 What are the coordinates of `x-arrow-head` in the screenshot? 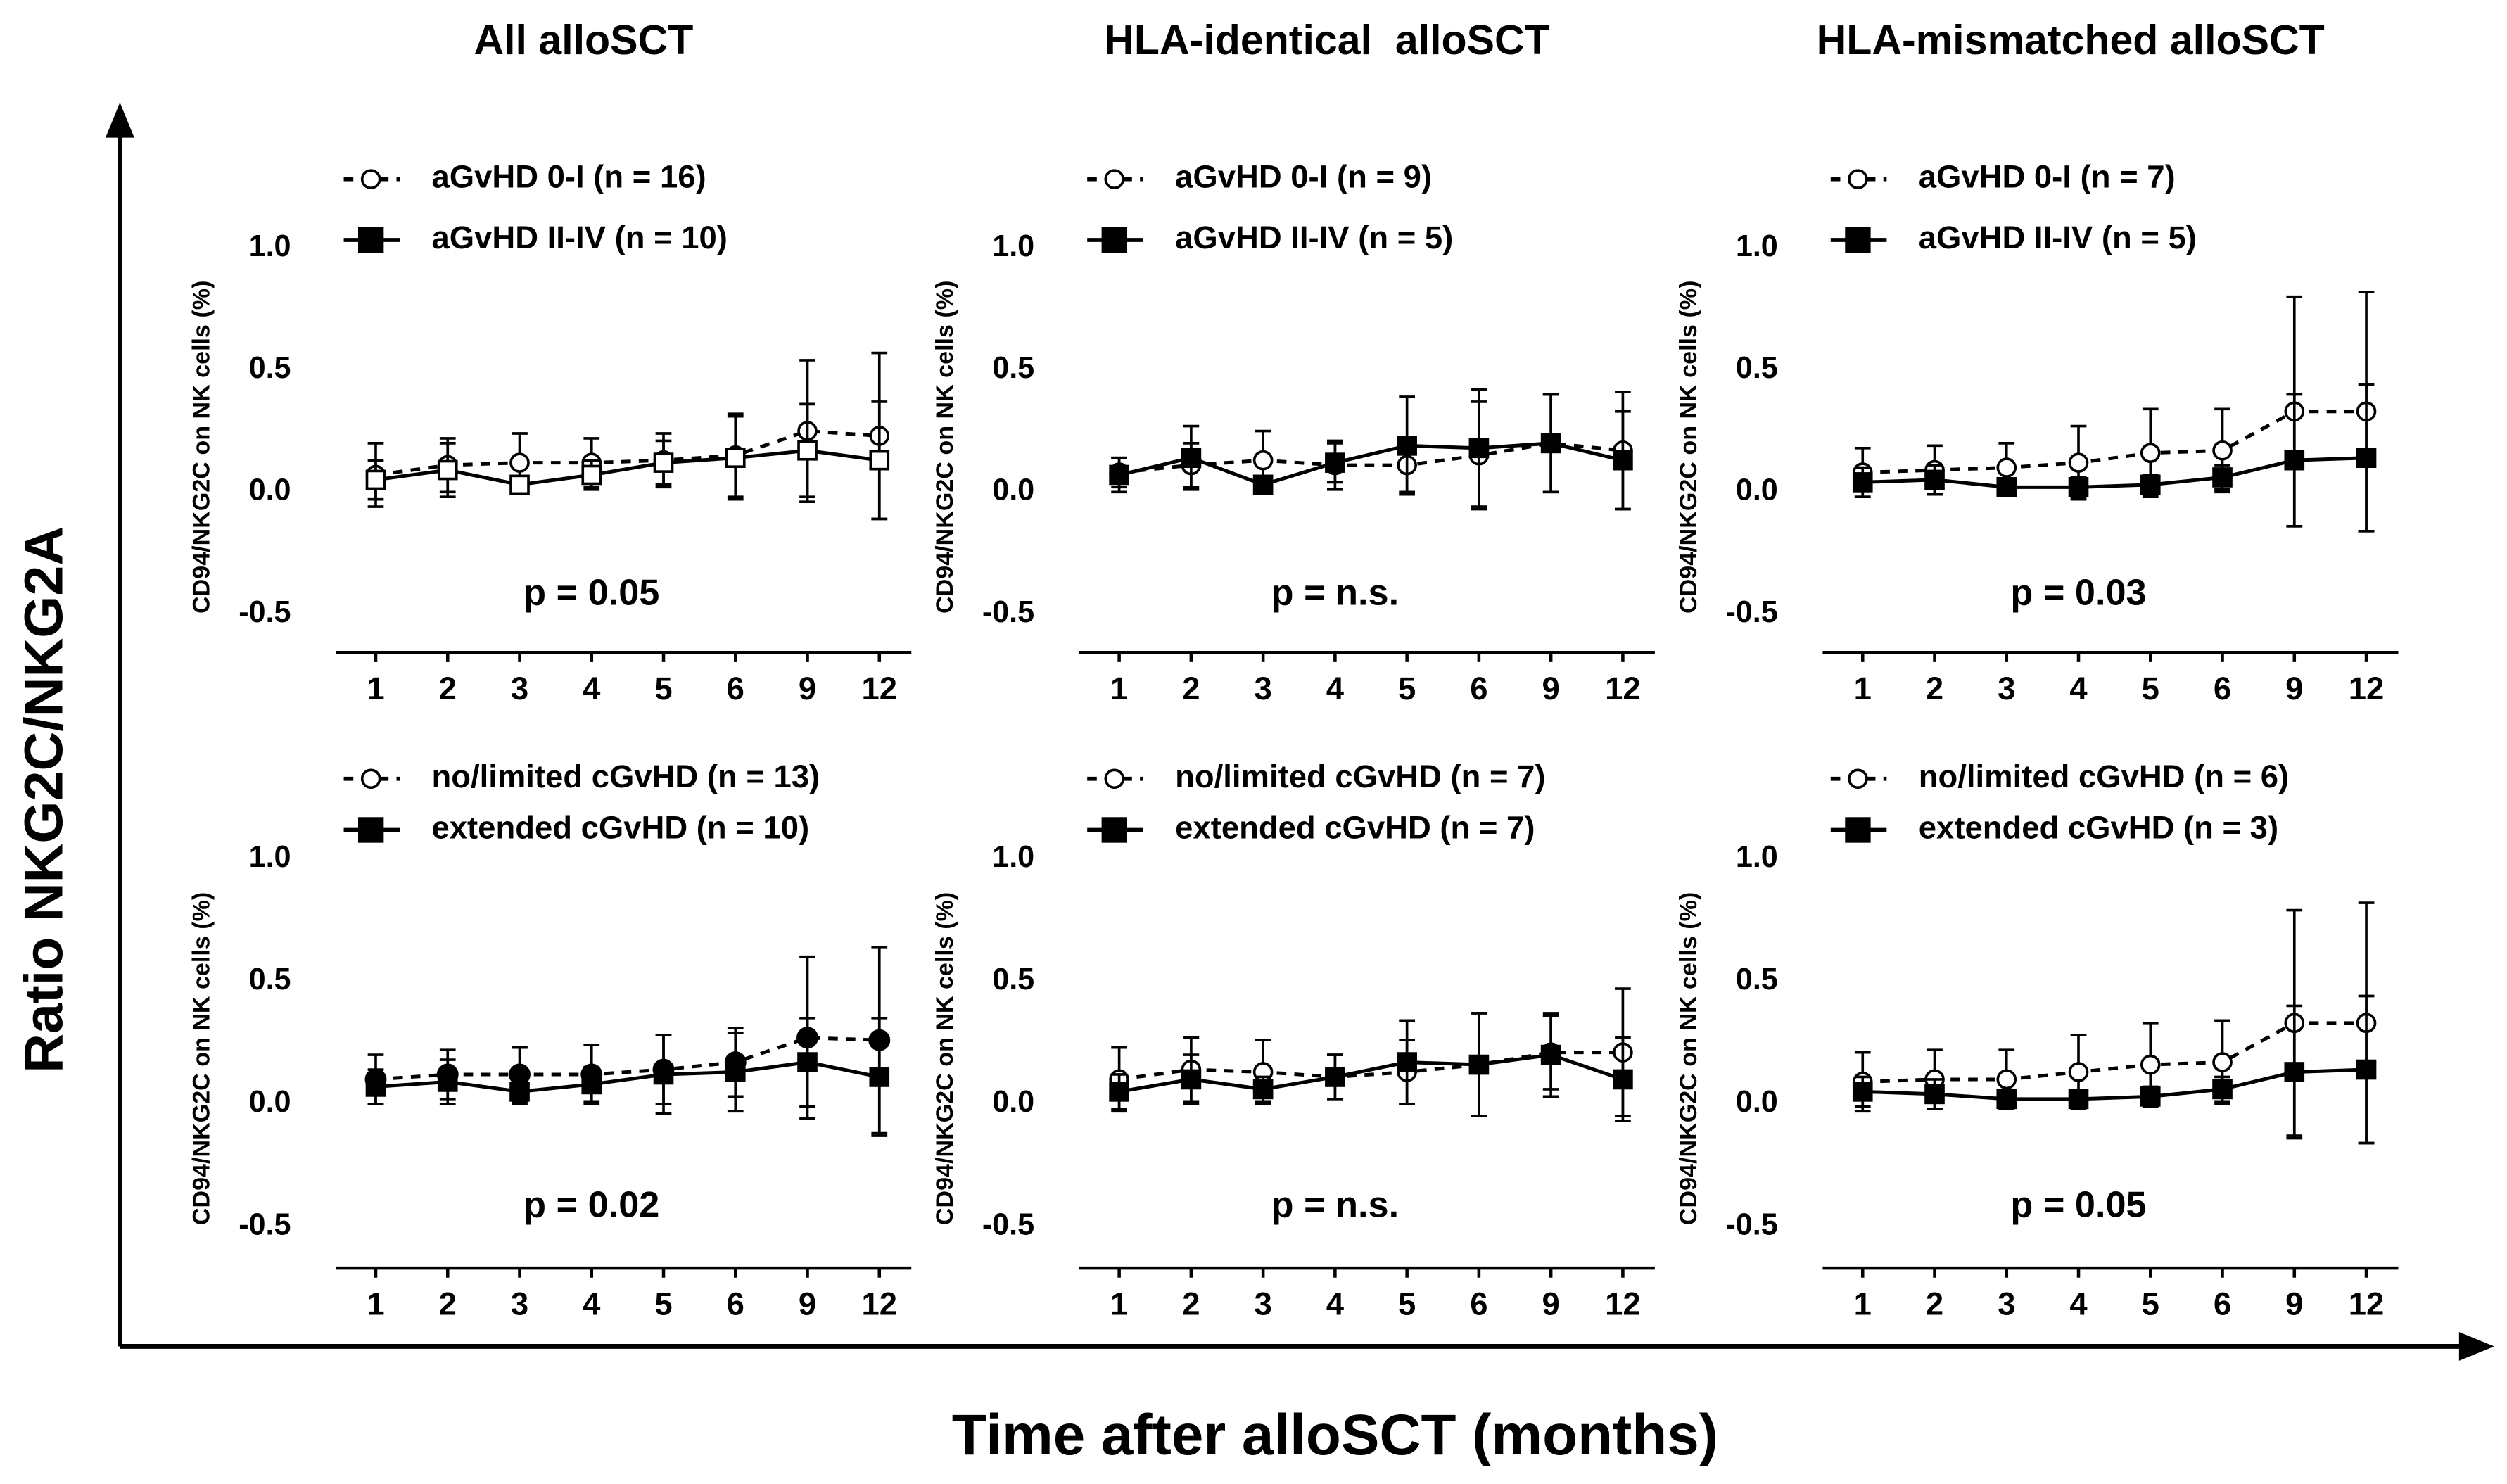 It's located at (2476, 1346).